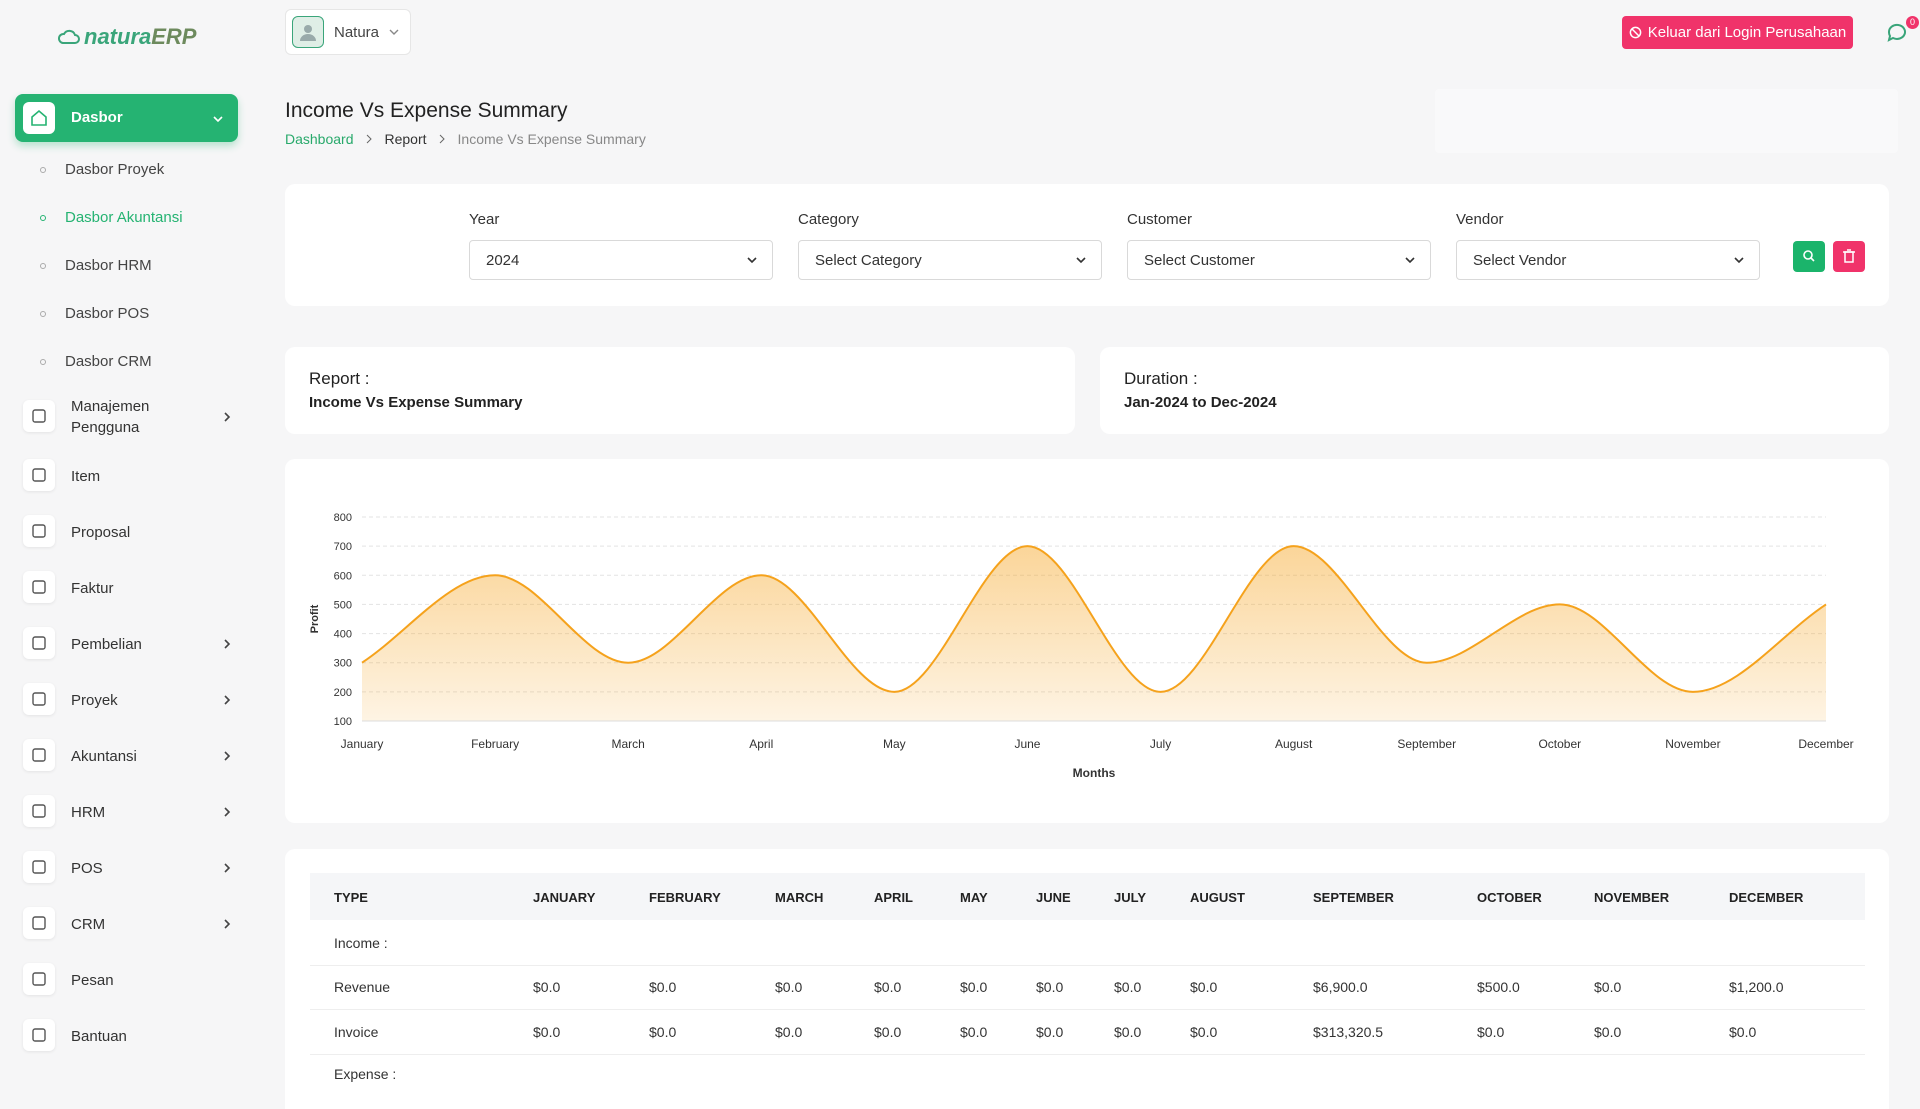  I want to click on filter-select: Select Customer, so click(1279, 260).